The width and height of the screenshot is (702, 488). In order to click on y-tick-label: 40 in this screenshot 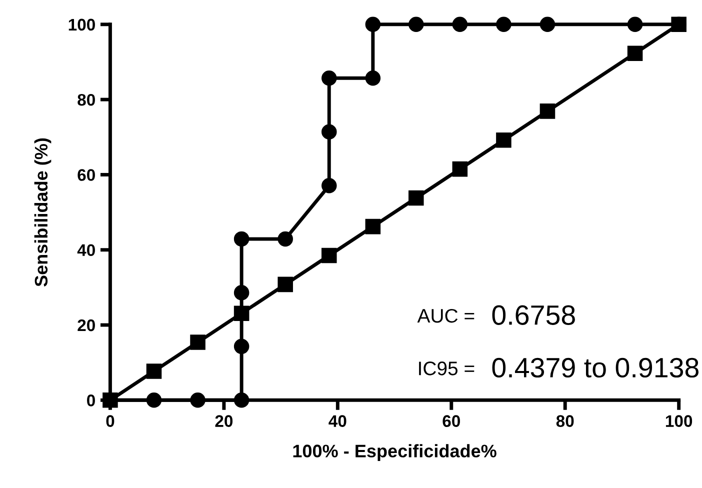, I will do `click(86, 250)`.